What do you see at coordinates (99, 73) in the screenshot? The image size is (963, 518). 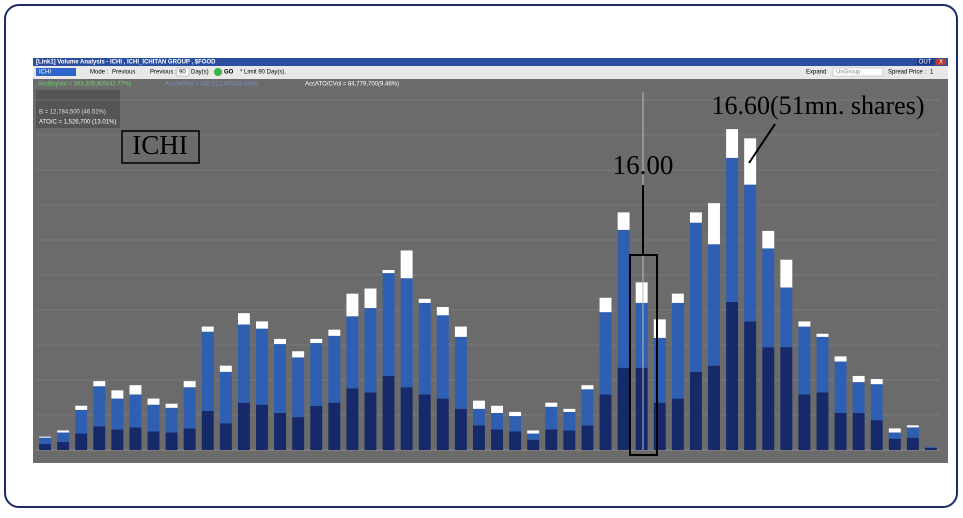 I see `mode-label: Mode :` at bounding box center [99, 73].